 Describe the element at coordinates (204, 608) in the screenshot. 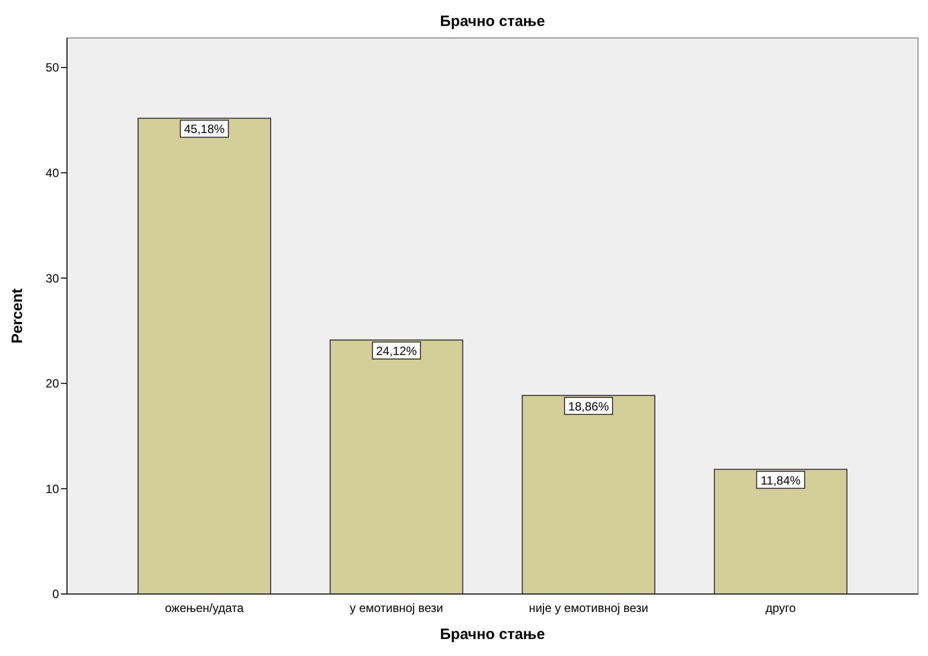

I see `x-tick-label: ожењен/удата` at that location.